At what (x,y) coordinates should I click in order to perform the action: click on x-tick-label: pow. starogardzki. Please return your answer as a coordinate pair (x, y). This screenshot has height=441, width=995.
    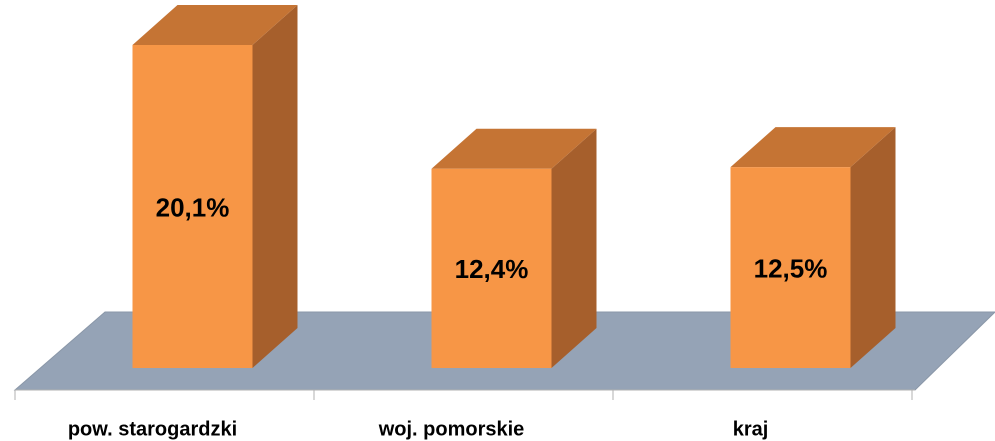
    Looking at the image, I should click on (152, 429).